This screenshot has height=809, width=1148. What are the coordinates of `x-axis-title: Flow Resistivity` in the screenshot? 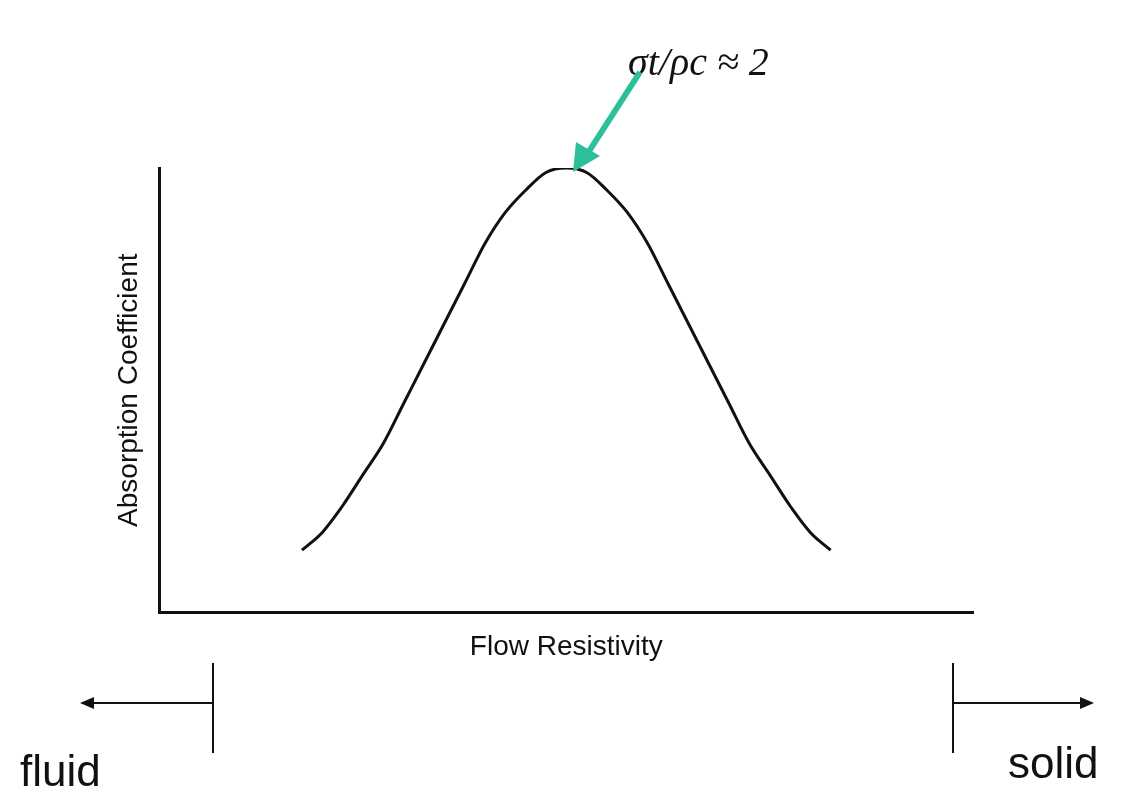 It's located at (566, 645).